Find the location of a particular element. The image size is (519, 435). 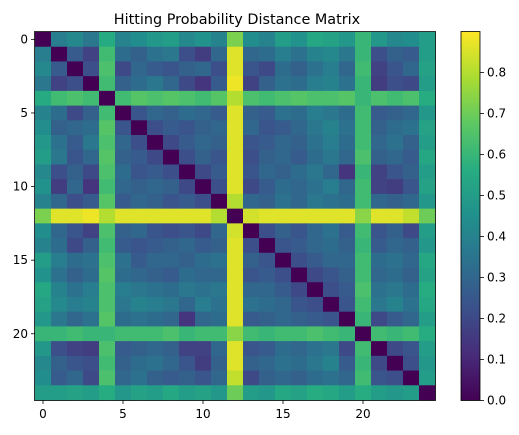

x-tick-label: 0 is located at coordinates (43, 414).